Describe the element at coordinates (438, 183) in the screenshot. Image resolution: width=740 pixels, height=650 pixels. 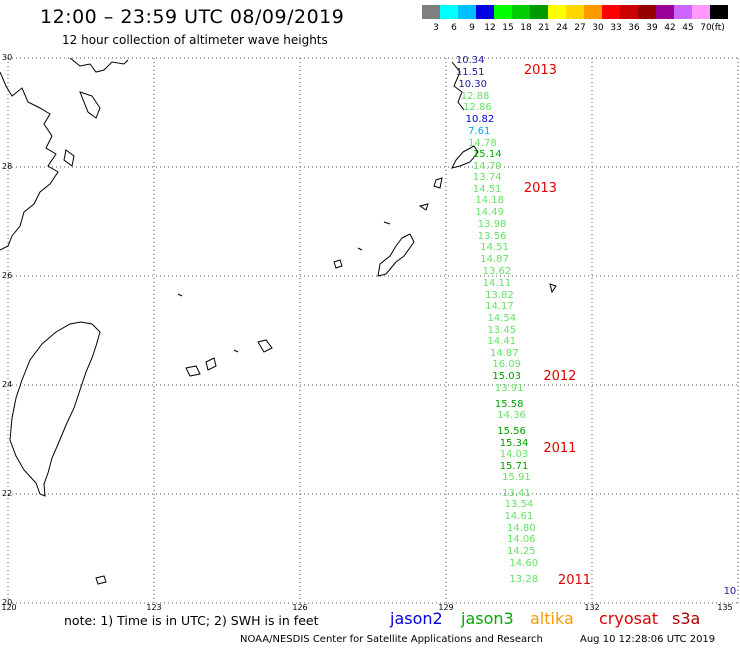
I see `amami-island` at that location.